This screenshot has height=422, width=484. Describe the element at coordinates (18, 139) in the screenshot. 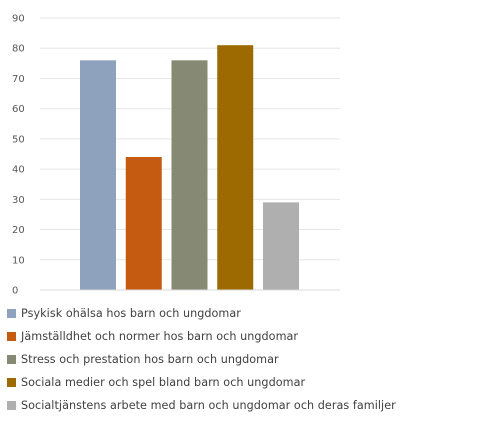

I see `y-tick-label: 50` at that location.